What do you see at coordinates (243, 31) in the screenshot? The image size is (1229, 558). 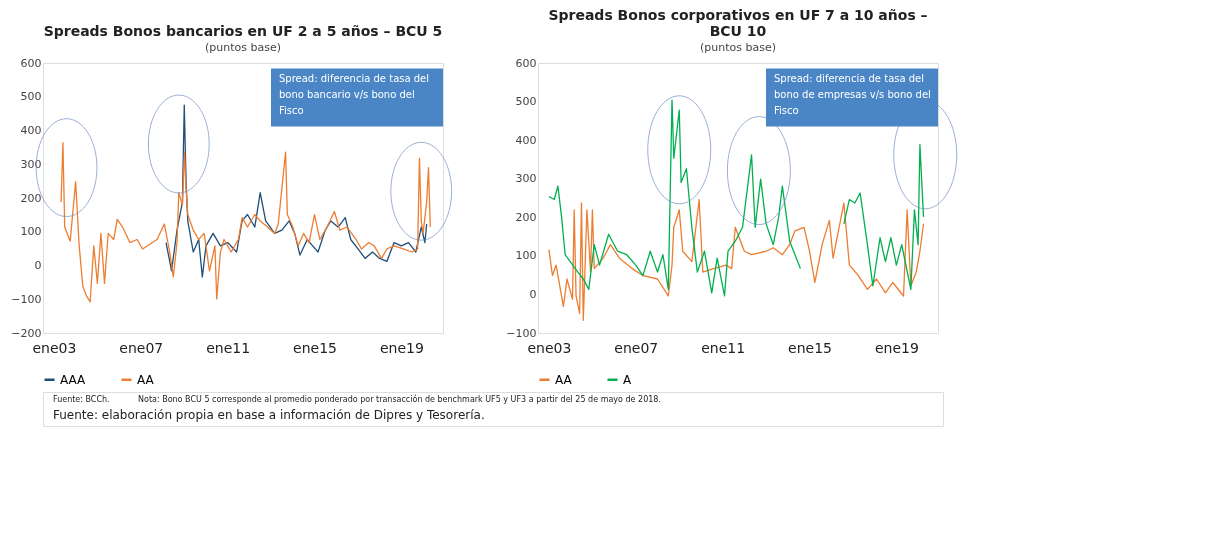 I see `chart-title: Spreads Bonos bancarios en UF 2 a 5 años – BCU 5` at bounding box center [243, 31].